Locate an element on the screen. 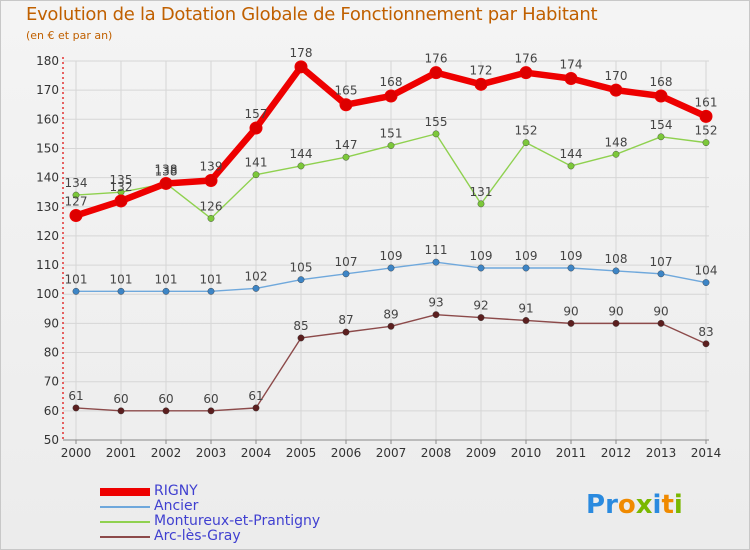  data-label: 92 is located at coordinates (480, 306).